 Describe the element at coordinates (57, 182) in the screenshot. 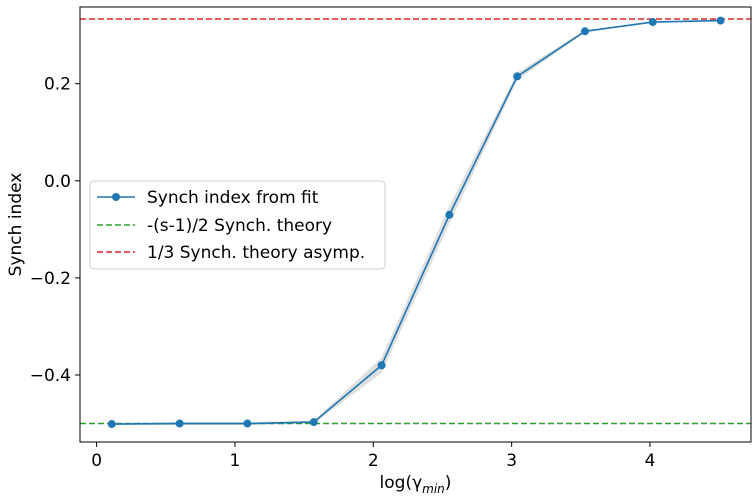

I see `y-tick-label: 0.0` at that location.